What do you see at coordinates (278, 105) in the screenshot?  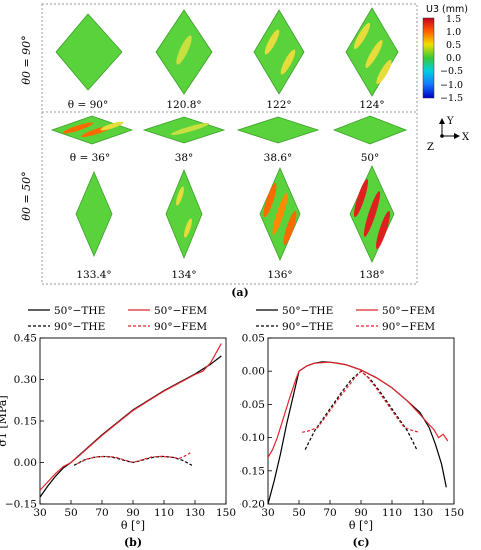 I see `cell-label-r1c3: 122°` at bounding box center [278, 105].